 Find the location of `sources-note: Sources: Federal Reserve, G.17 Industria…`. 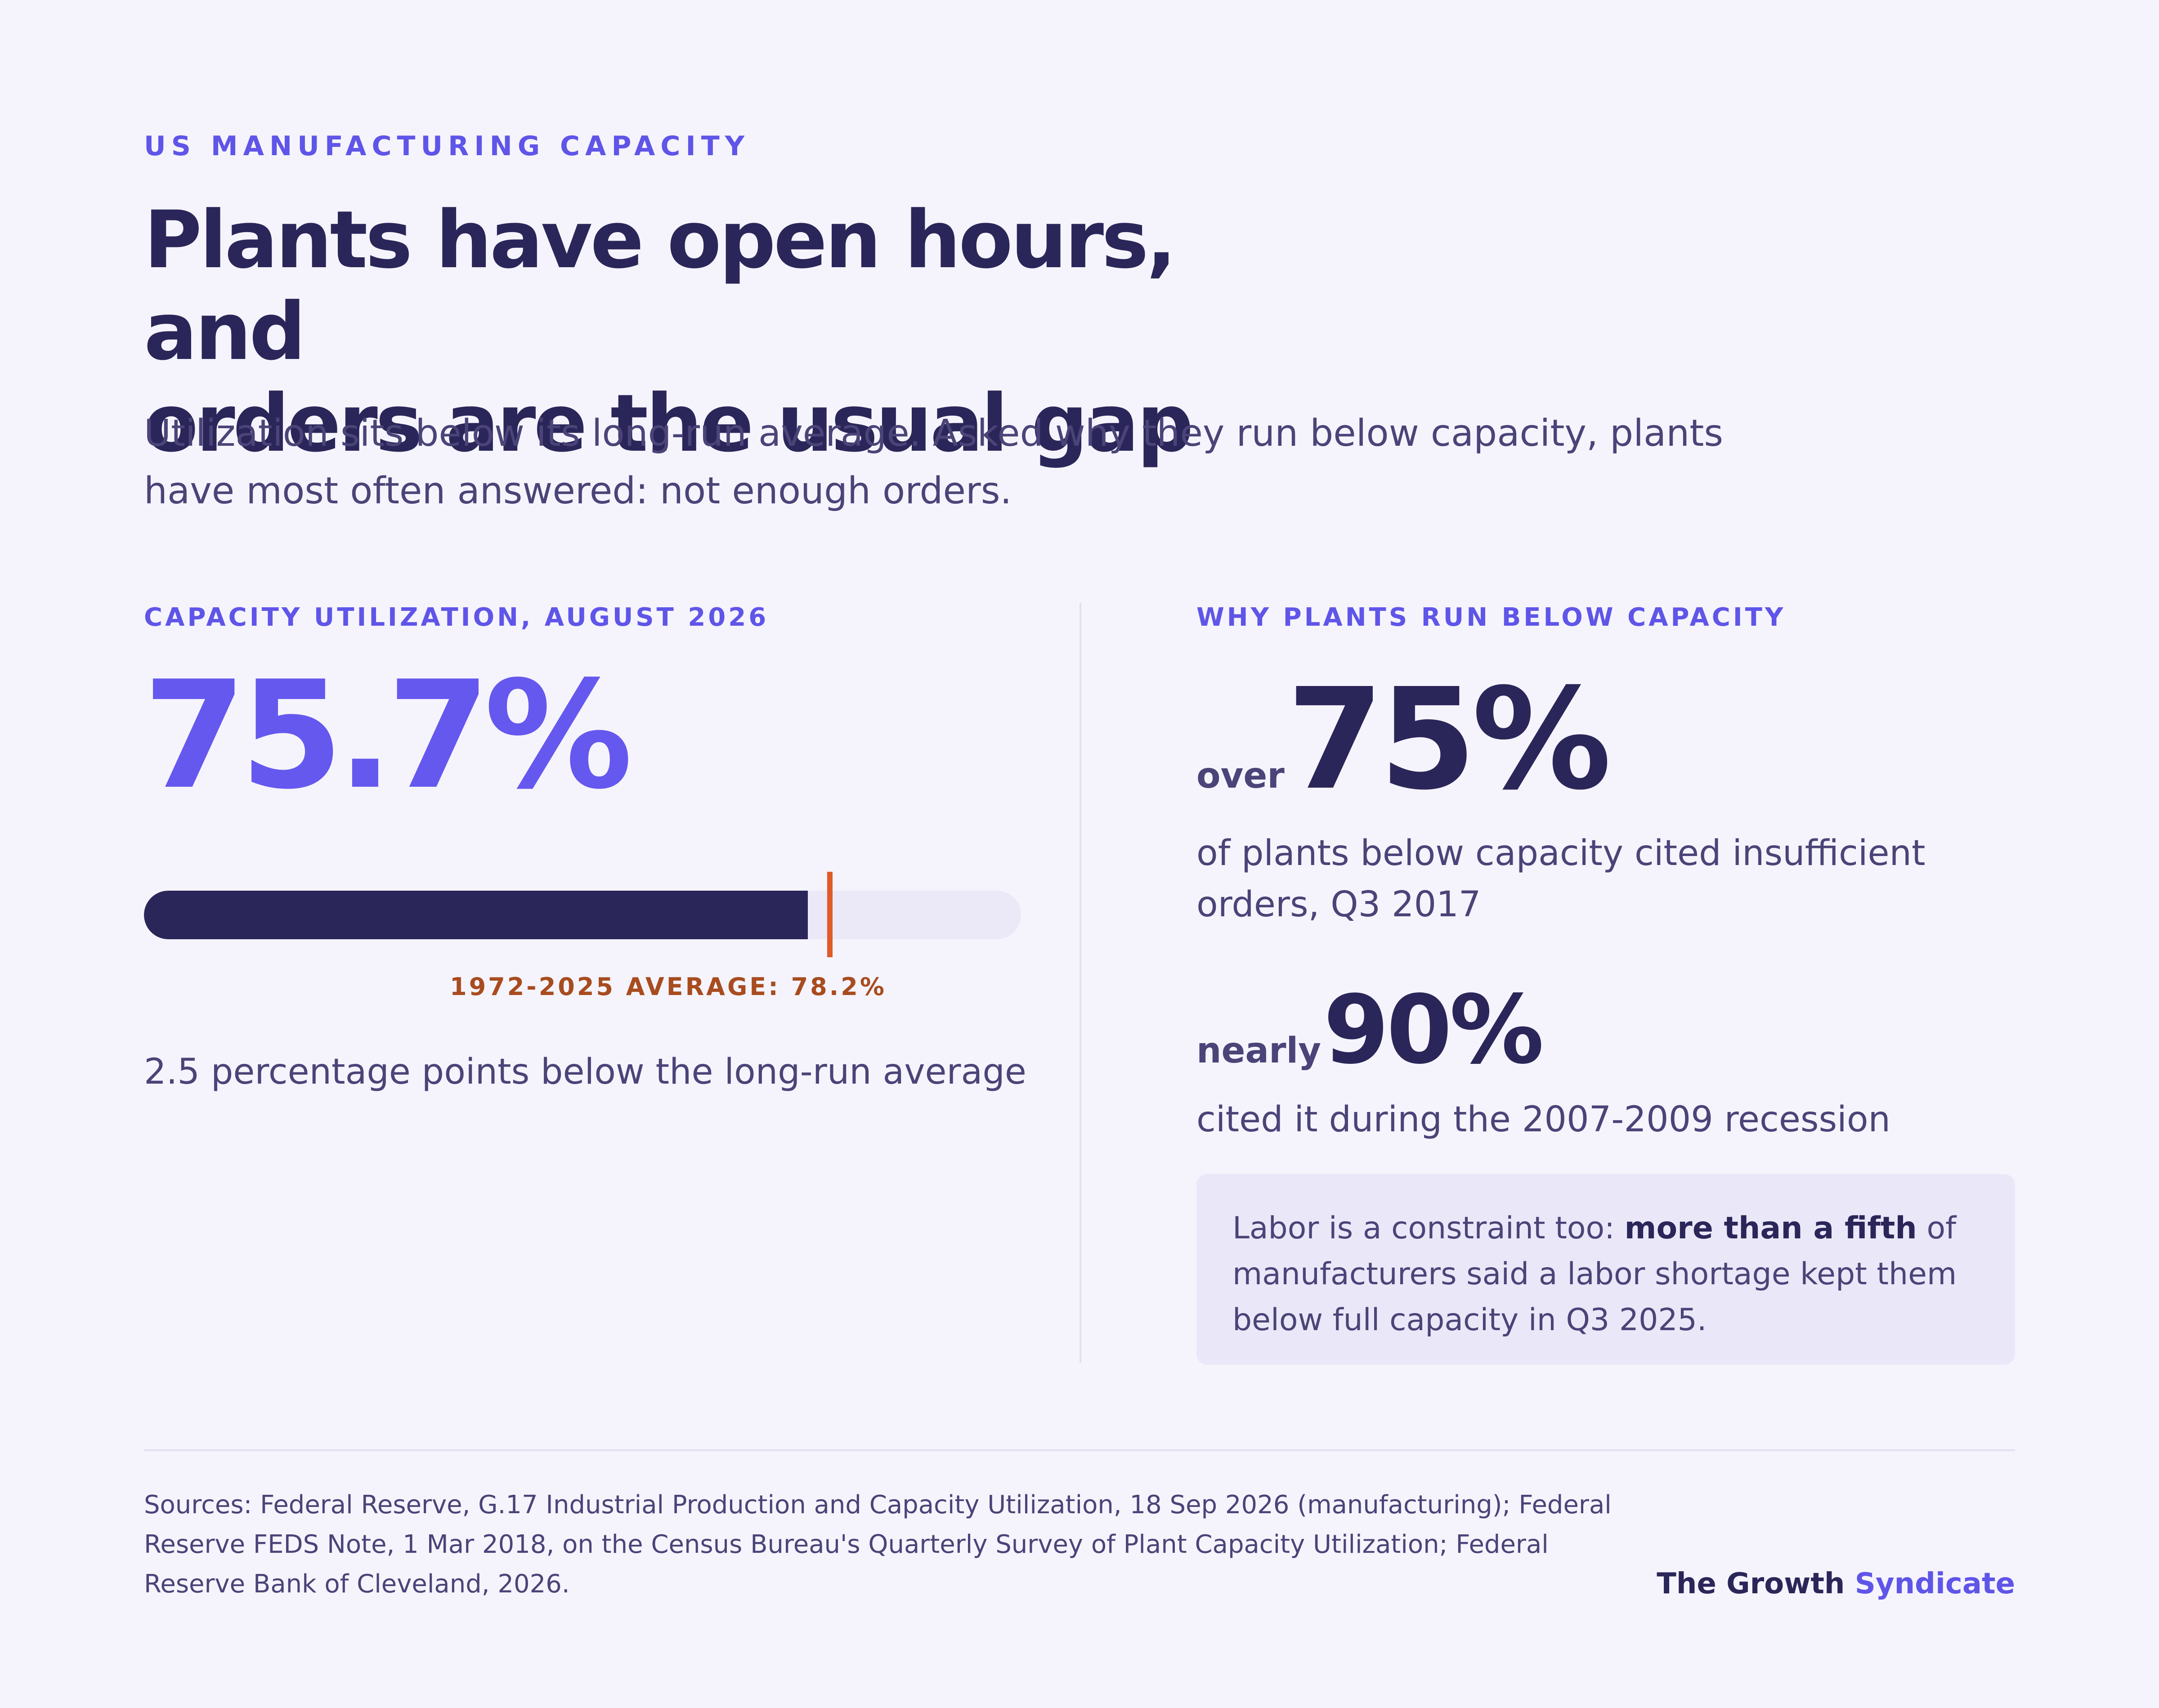

sources-note: Sources: Federal Reserve, G.17 Industria… is located at coordinates (878, 1545).